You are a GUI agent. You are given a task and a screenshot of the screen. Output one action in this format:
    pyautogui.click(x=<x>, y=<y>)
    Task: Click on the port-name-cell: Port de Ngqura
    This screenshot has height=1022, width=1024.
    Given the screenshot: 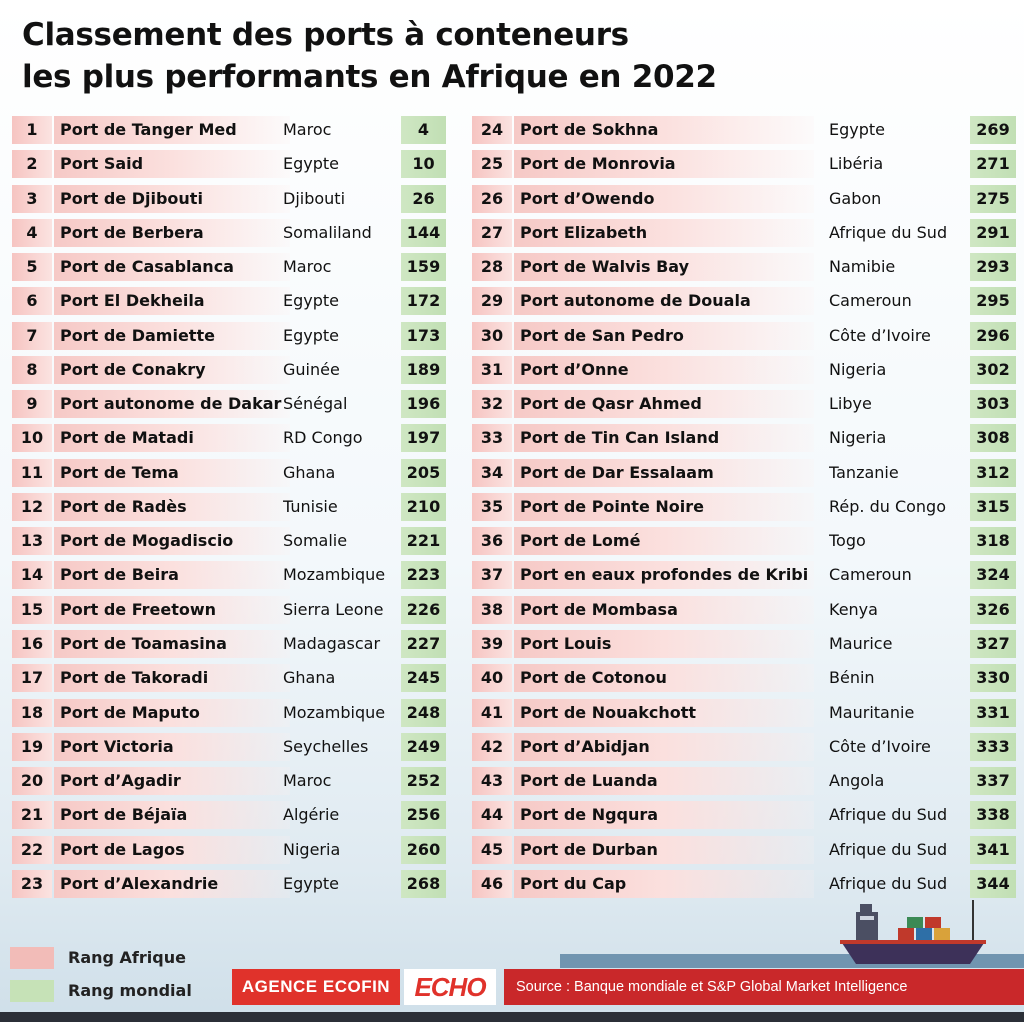 What is the action you would take?
    pyautogui.click(x=664, y=815)
    